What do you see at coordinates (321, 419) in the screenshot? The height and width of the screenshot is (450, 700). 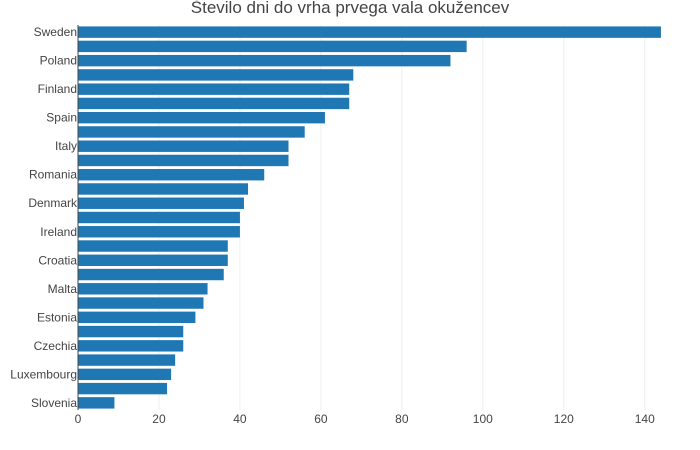 I see `x-tick-label: 60` at bounding box center [321, 419].